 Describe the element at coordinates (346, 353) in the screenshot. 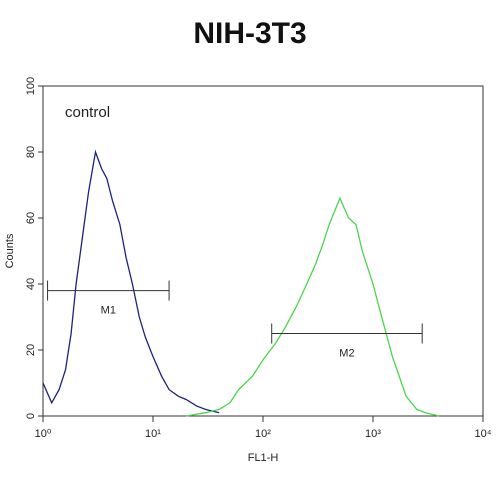

I see `gate-label: M2` at that location.